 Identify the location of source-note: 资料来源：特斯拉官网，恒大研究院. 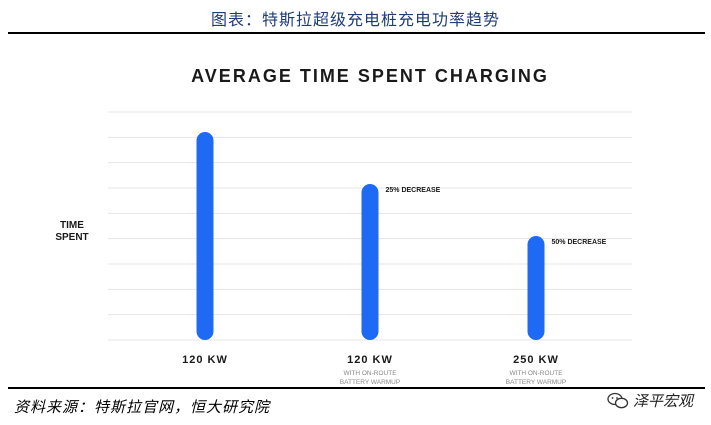
(142, 407).